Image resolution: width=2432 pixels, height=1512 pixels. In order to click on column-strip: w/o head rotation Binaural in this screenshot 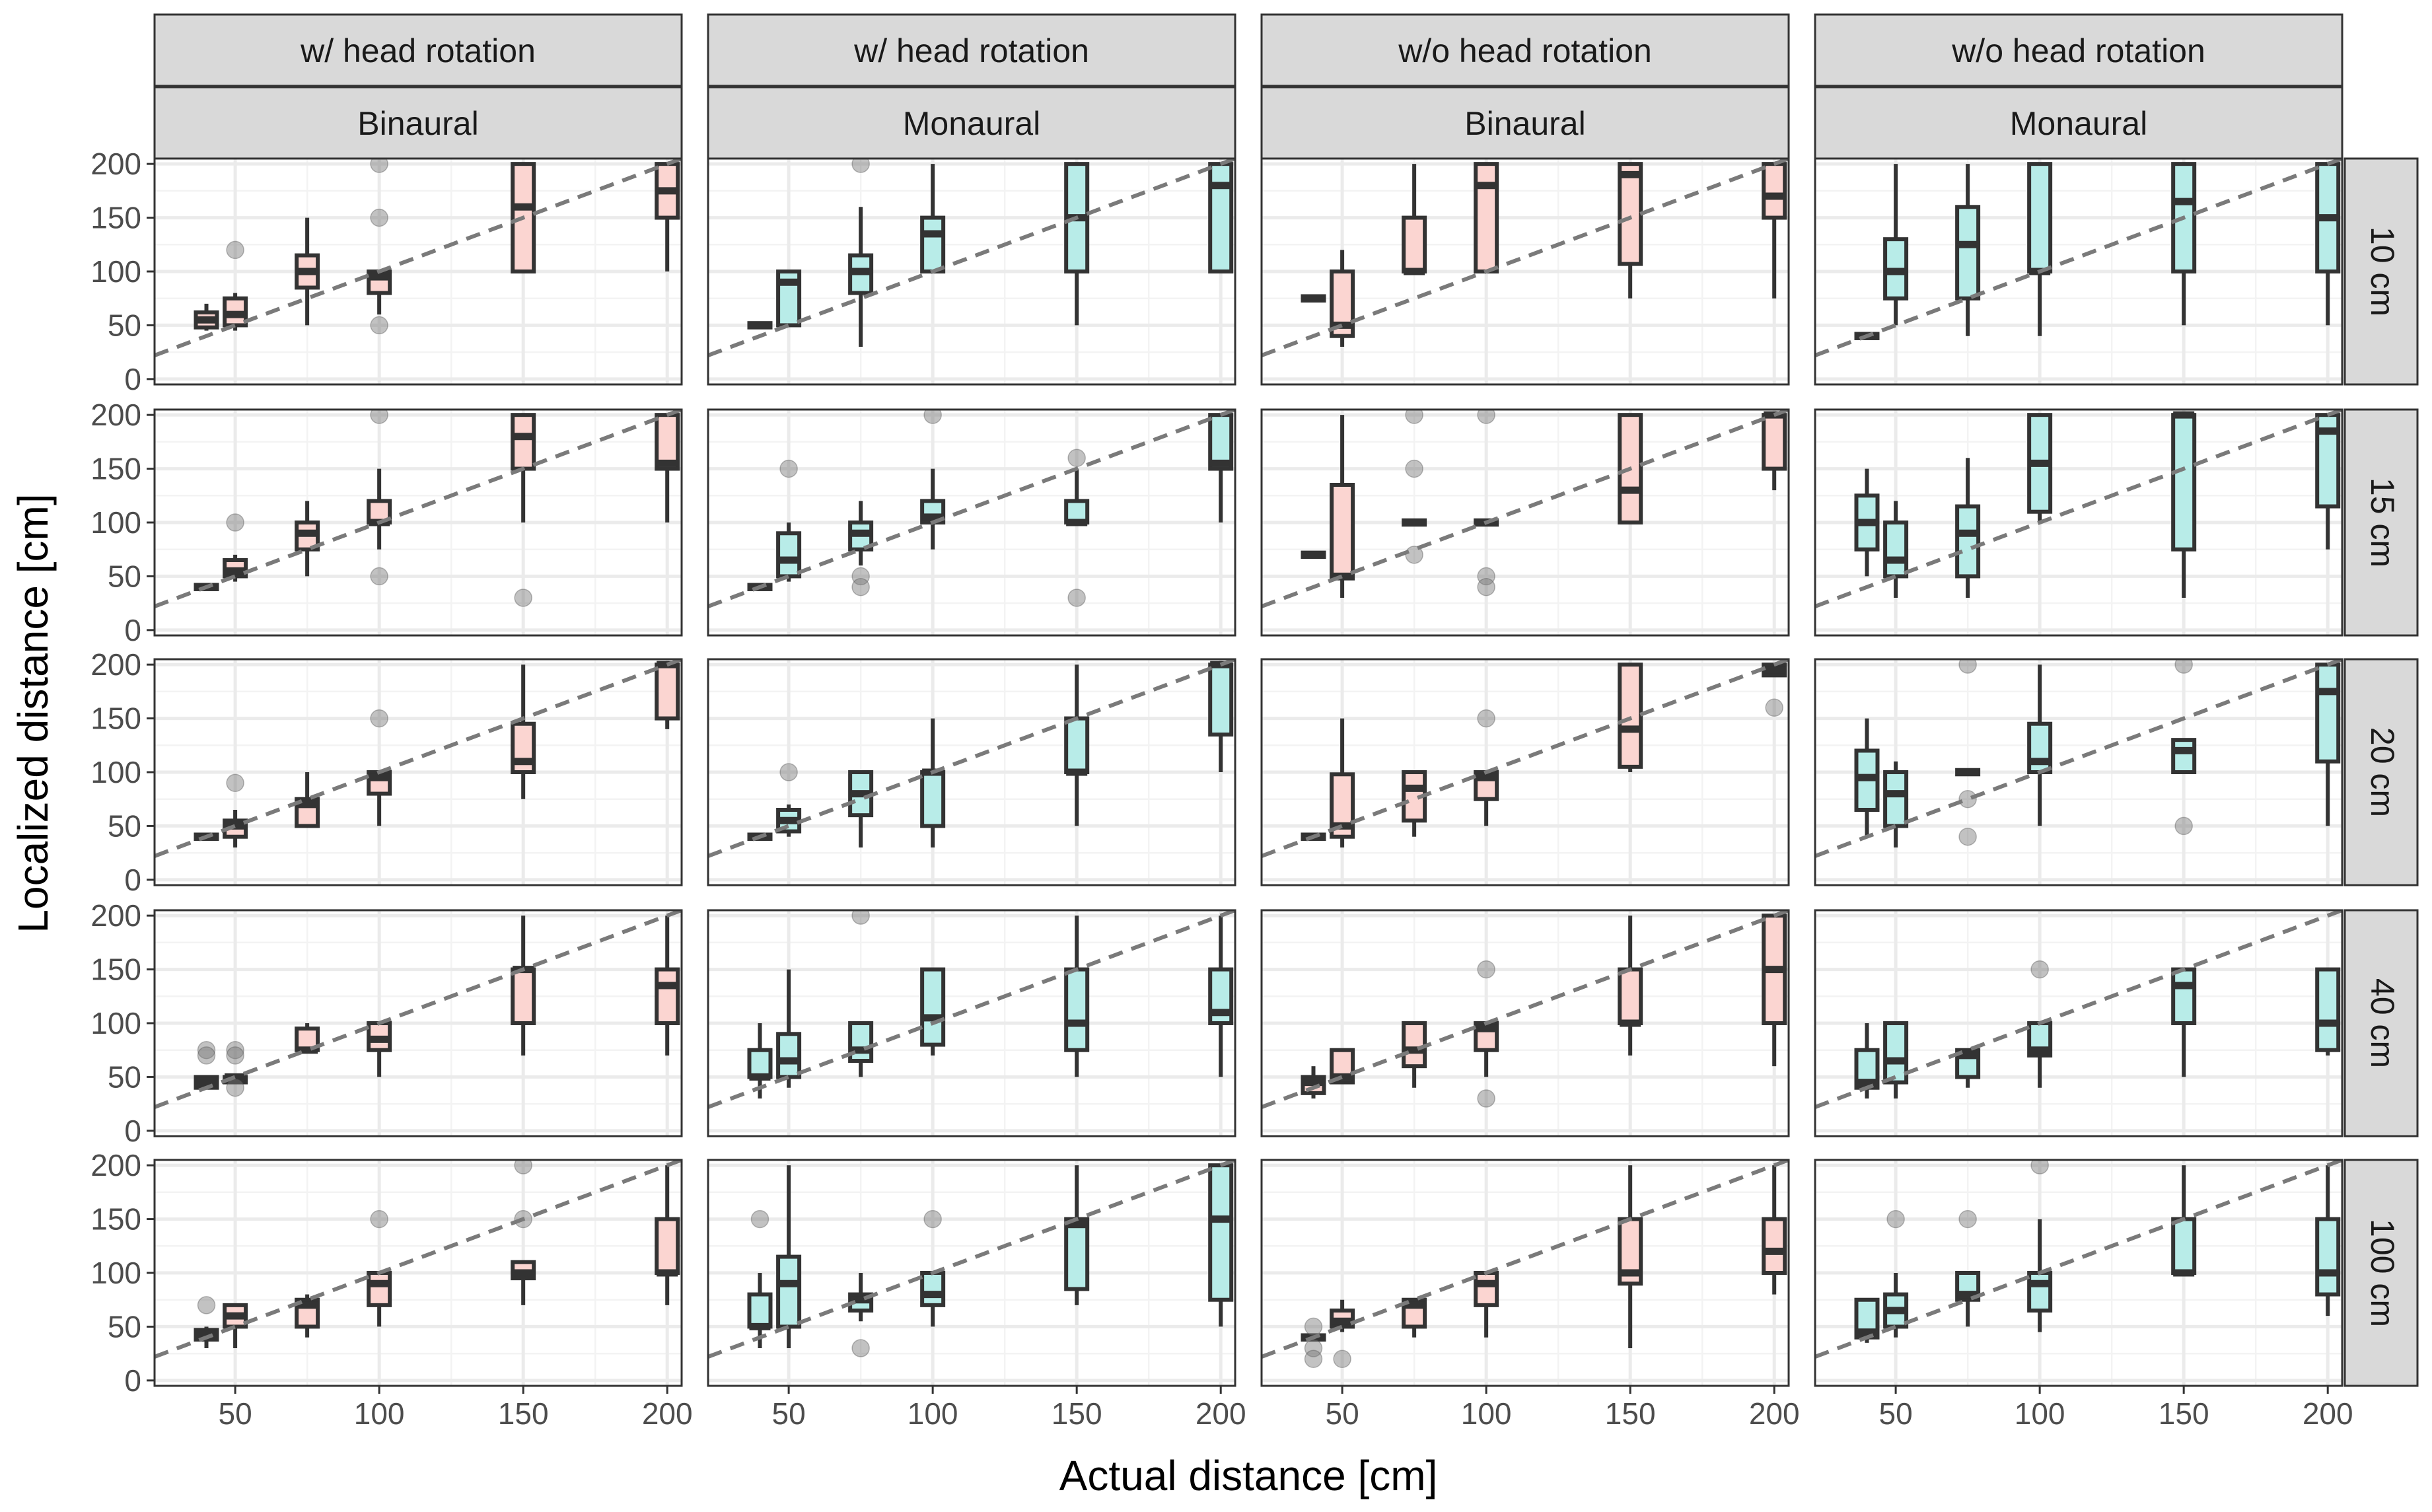, I will do `click(1525, 86)`.